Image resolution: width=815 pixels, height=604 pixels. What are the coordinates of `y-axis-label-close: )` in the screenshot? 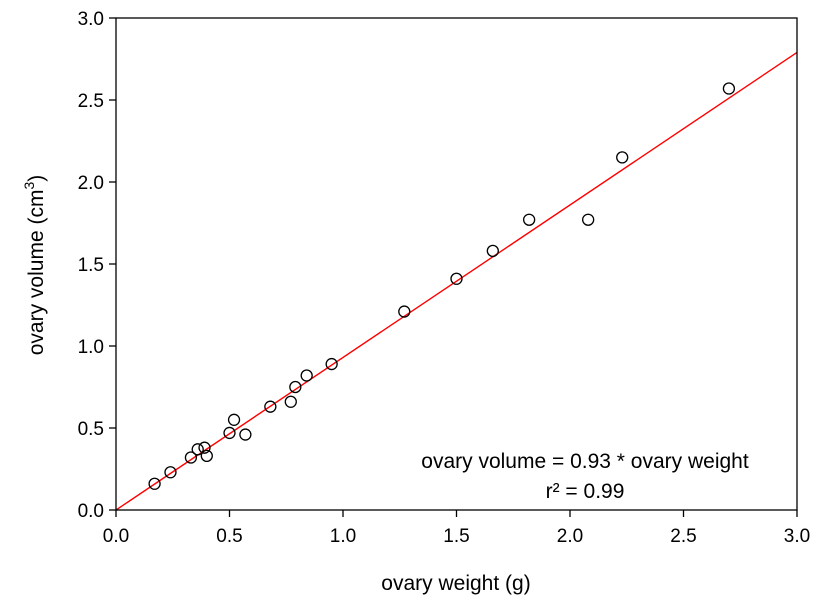 It's located at (36, 178).